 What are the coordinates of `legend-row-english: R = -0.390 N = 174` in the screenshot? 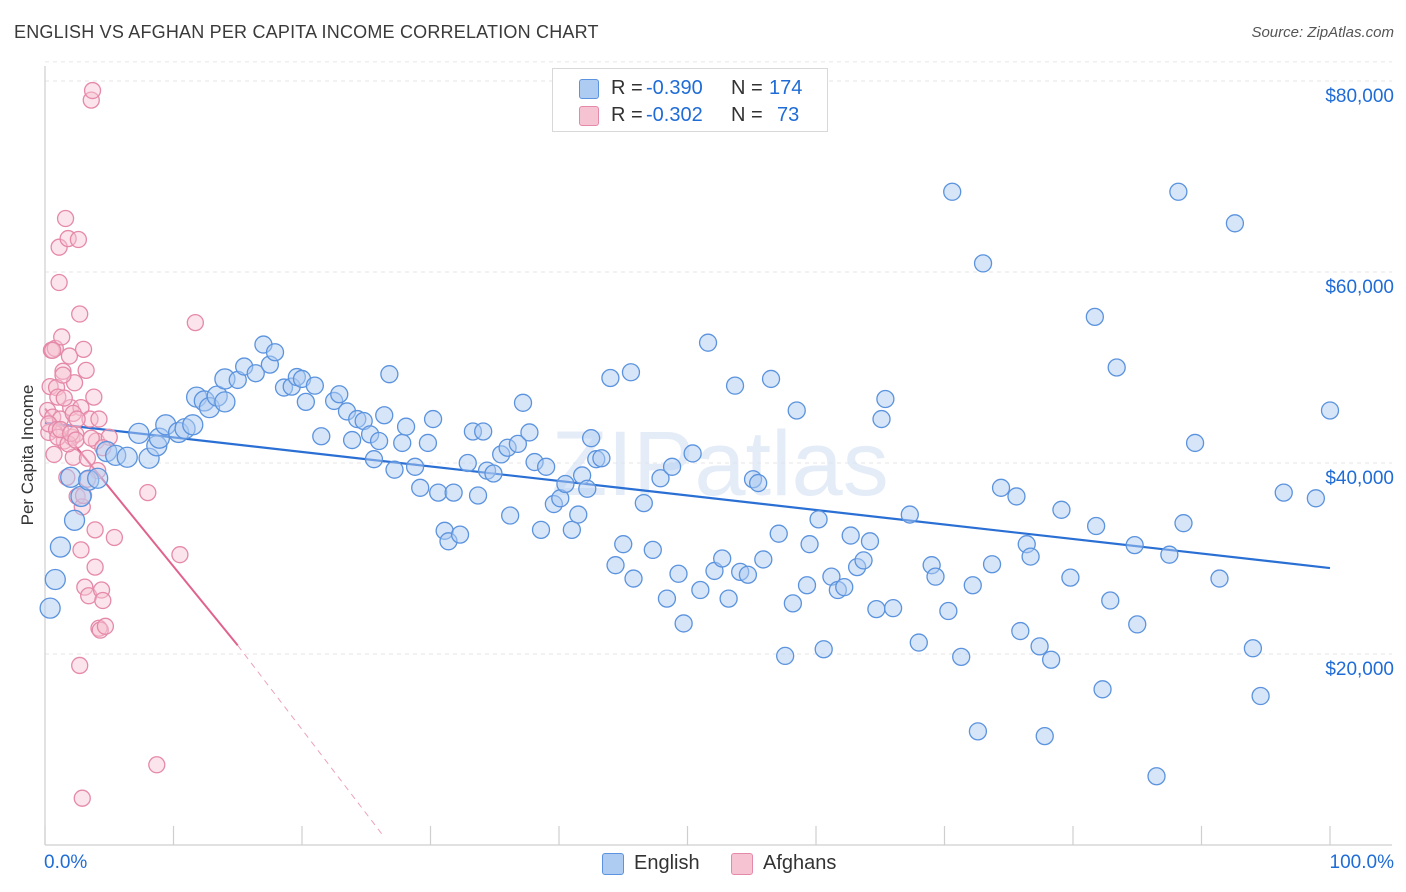 It's located at (690, 88).